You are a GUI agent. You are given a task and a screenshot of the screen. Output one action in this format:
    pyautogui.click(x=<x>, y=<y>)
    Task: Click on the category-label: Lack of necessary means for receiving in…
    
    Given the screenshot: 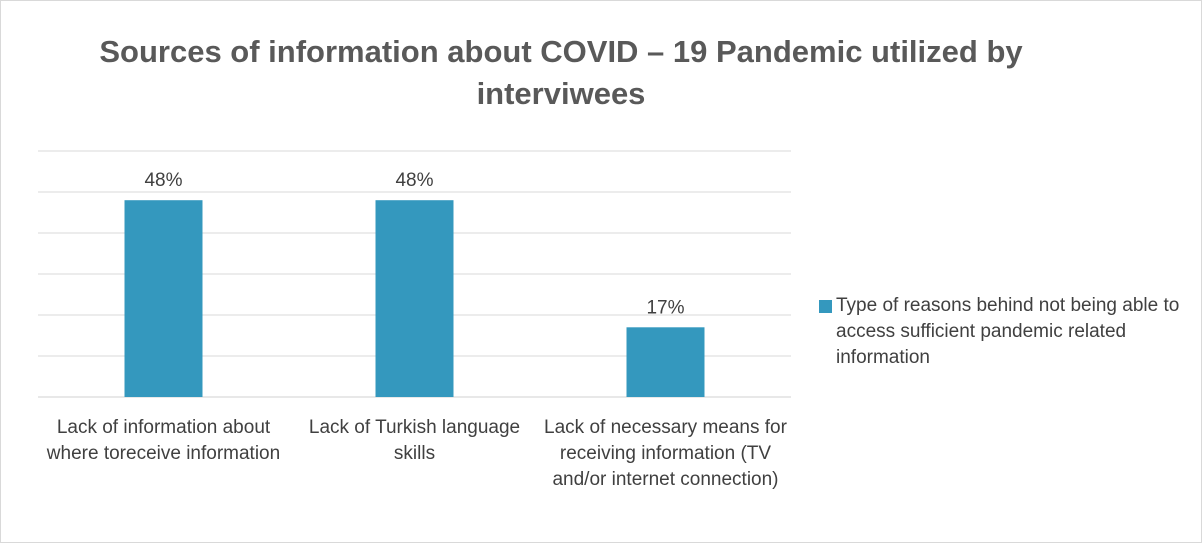 What is the action you would take?
    pyautogui.click(x=665, y=453)
    